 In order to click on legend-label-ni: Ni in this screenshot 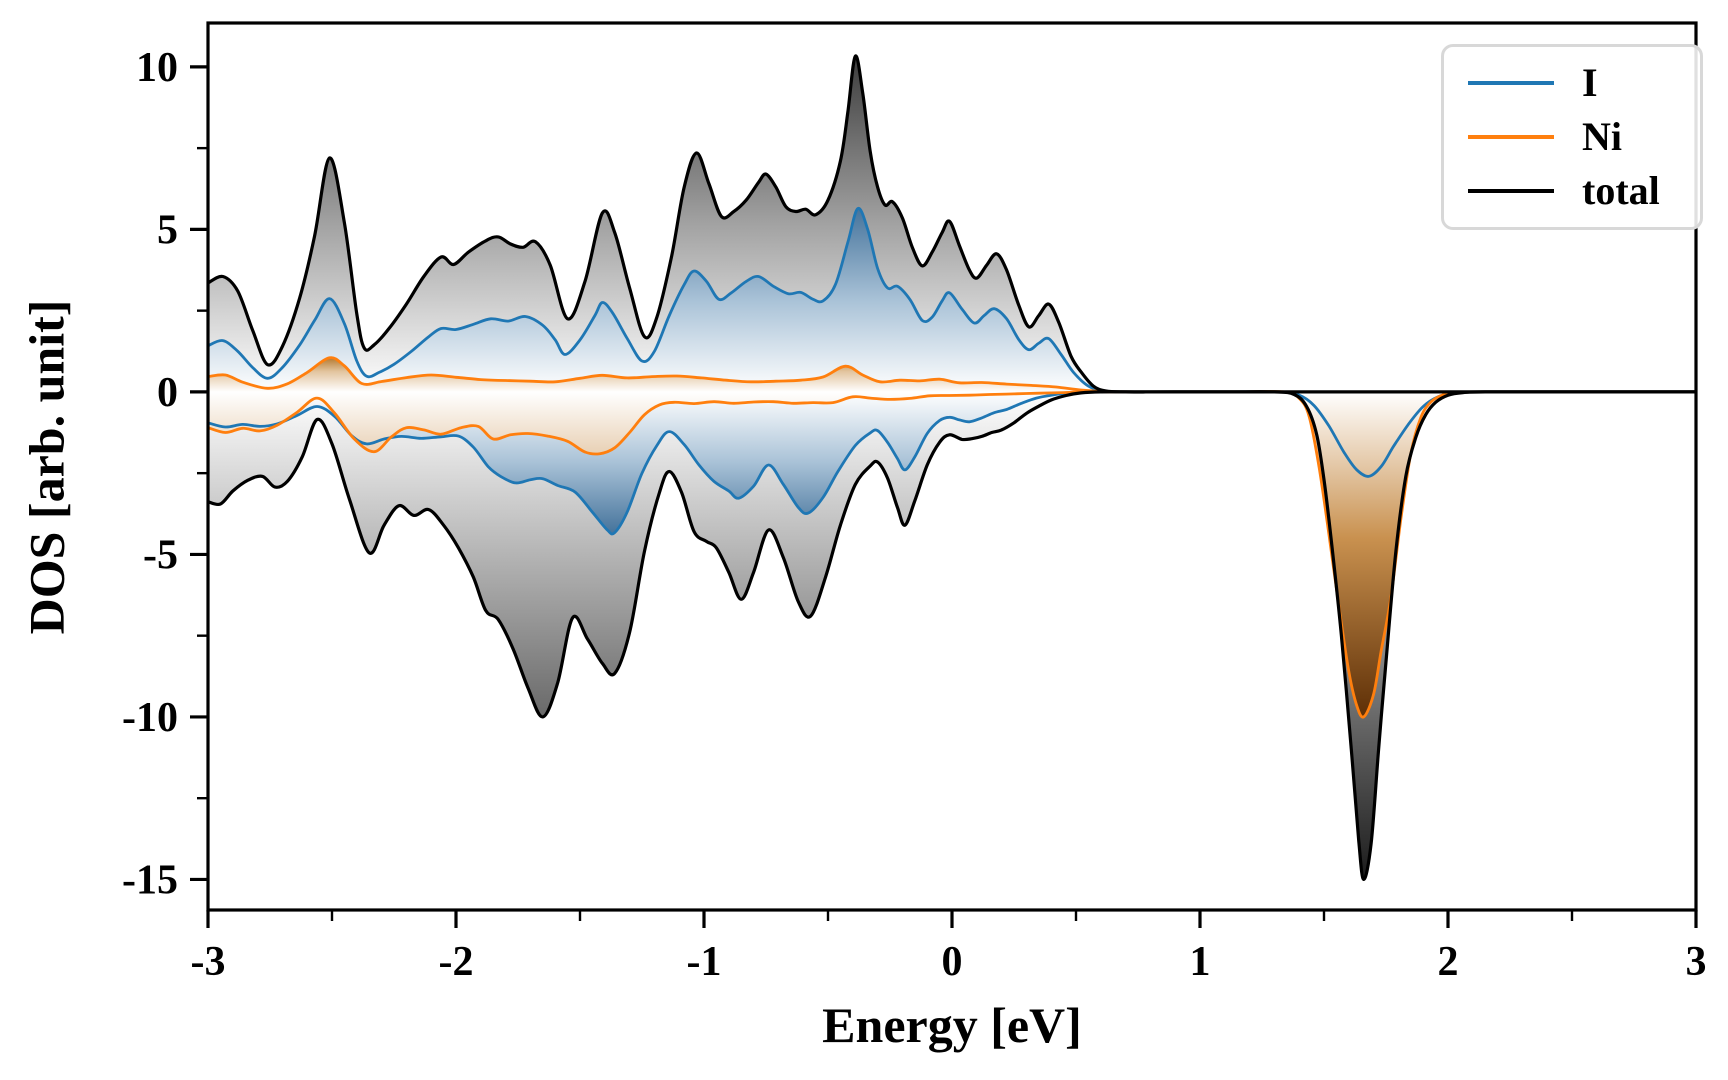, I will do `click(1602, 136)`.